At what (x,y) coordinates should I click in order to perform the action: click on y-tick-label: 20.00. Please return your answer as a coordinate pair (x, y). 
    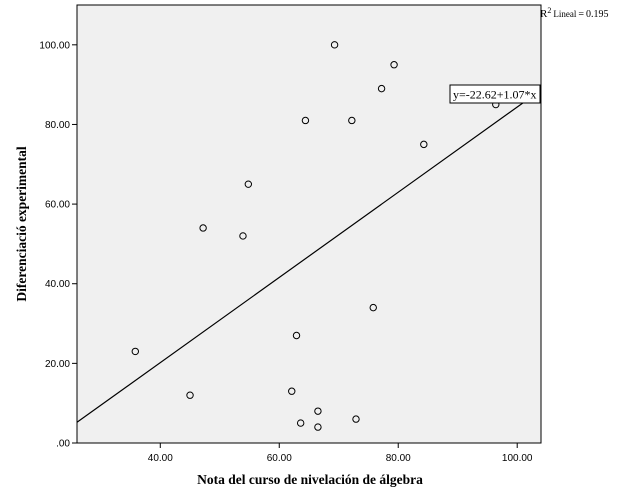
    Looking at the image, I should click on (57, 364).